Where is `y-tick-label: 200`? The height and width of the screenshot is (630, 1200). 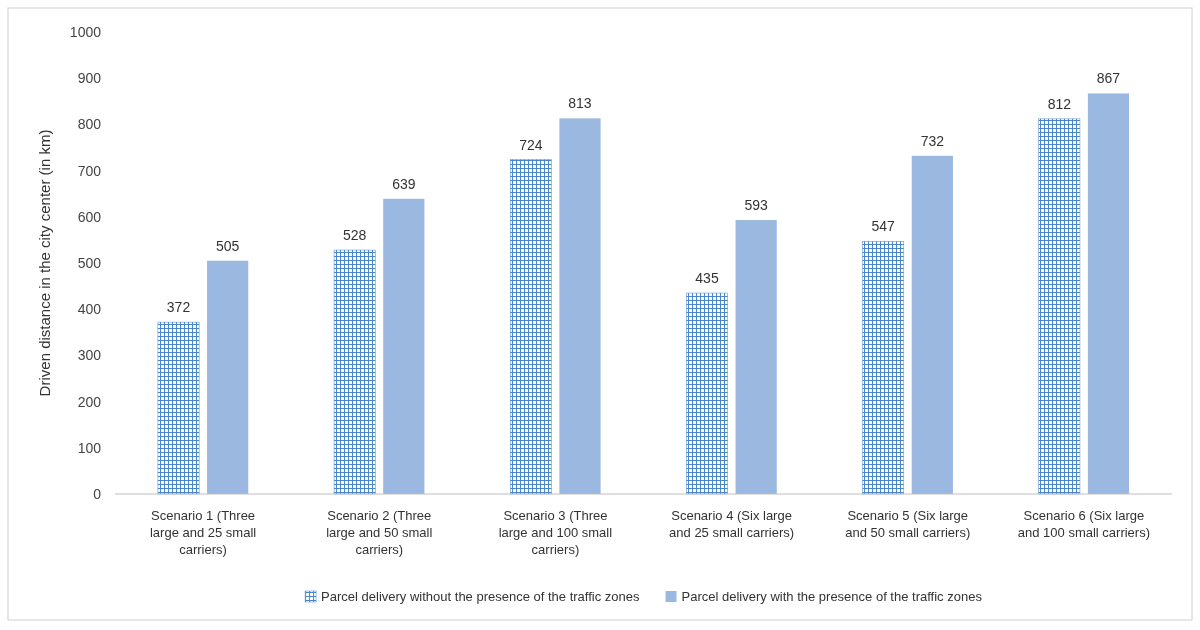
y-tick-label: 200 is located at coordinates (89, 401).